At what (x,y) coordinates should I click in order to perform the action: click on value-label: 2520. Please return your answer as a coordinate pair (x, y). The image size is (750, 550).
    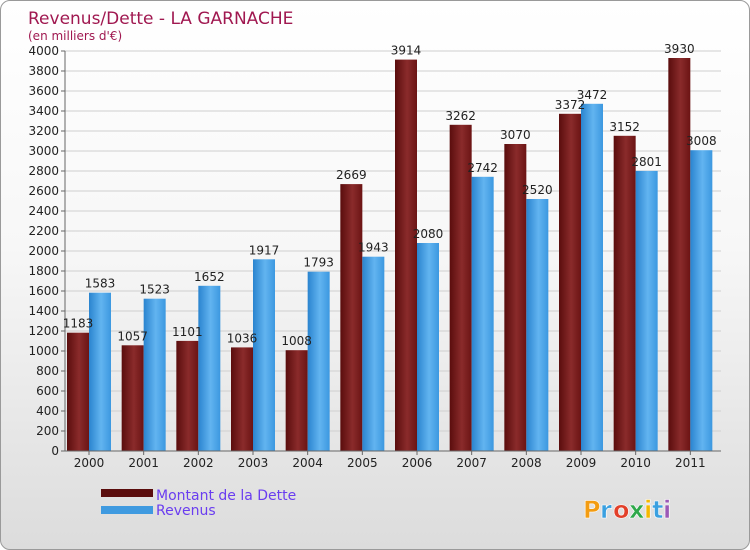
    Looking at the image, I should click on (537, 190).